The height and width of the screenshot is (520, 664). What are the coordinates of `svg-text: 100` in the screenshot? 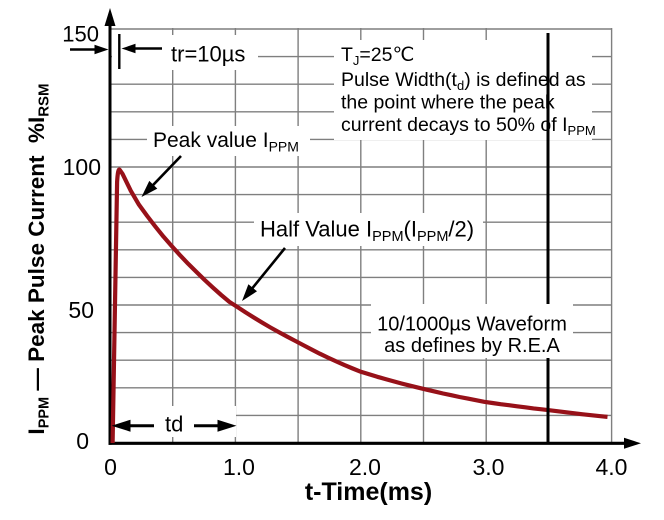 It's located at (82, 167).